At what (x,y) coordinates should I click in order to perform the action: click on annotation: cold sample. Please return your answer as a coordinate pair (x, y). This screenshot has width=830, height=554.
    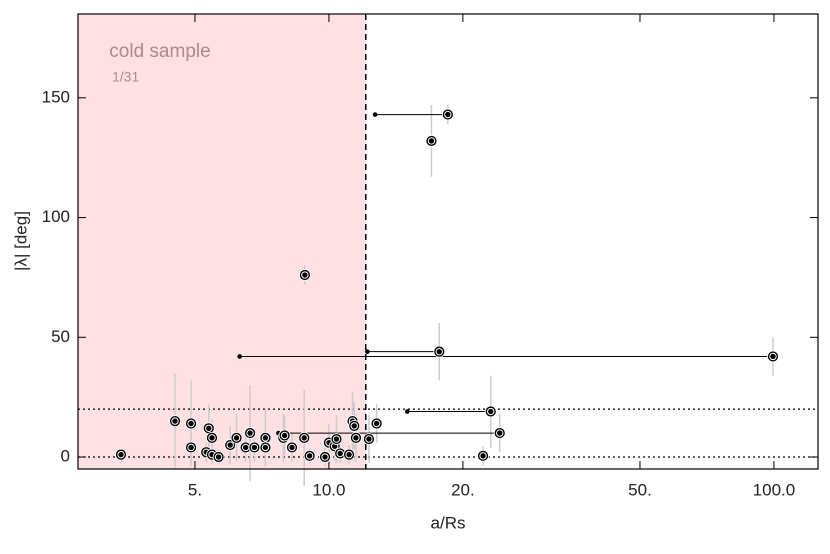
    Looking at the image, I should click on (159, 51).